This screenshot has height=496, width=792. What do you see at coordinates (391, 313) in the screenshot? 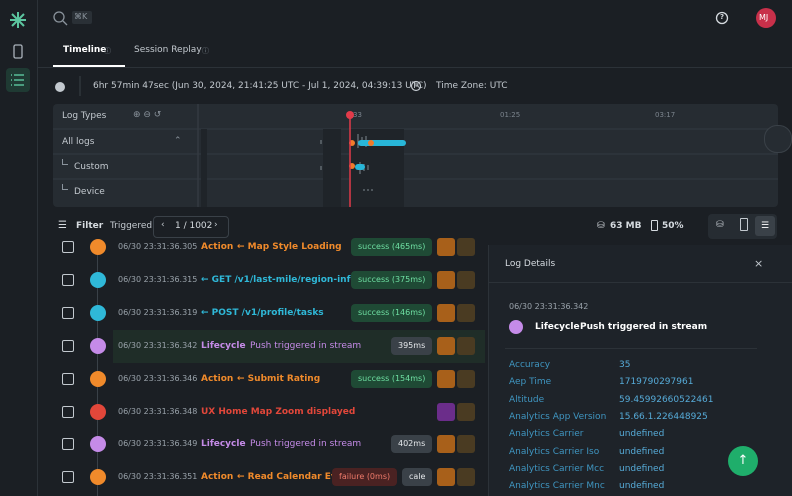
I see `status-badge: success (146ms)` at bounding box center [391, 313].